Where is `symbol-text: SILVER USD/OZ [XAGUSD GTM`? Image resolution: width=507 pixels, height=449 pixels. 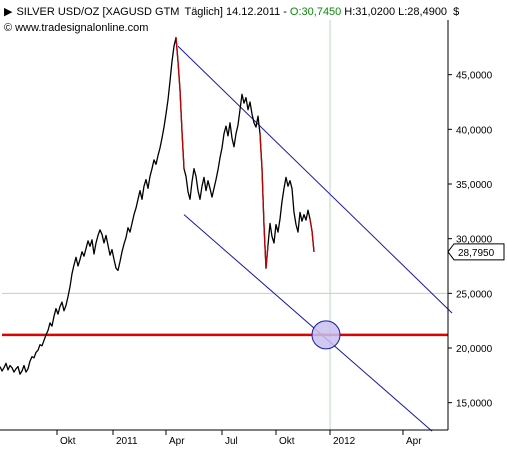
symbol-text: SILVER USD/OZ [XAGUSD GTM is located at coordinates (97, 12).